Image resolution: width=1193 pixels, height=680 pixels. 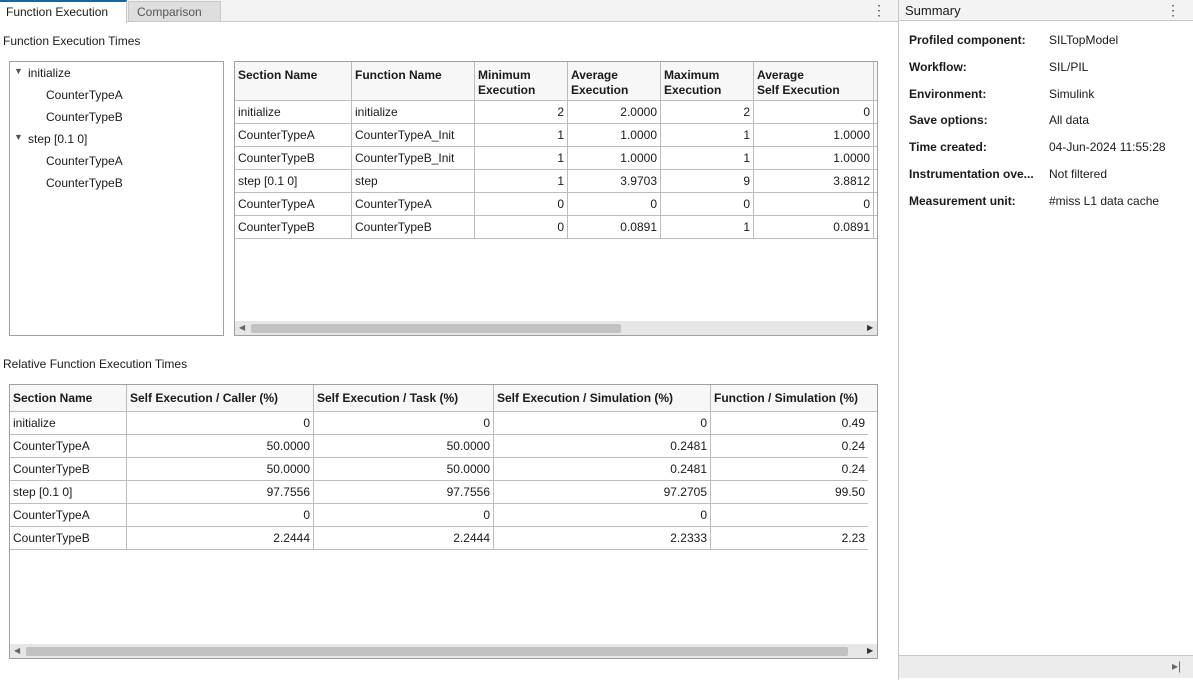 I want to click on table-cell: 2.2333, so click(x=602, y=538).